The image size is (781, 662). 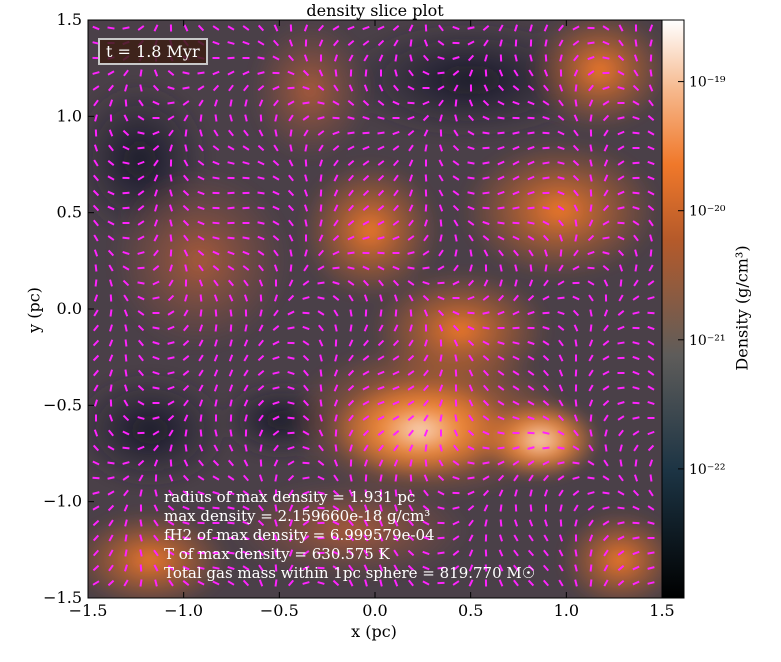 I want to click on x-tick-label: −1.0, so click(x=183, y=610).